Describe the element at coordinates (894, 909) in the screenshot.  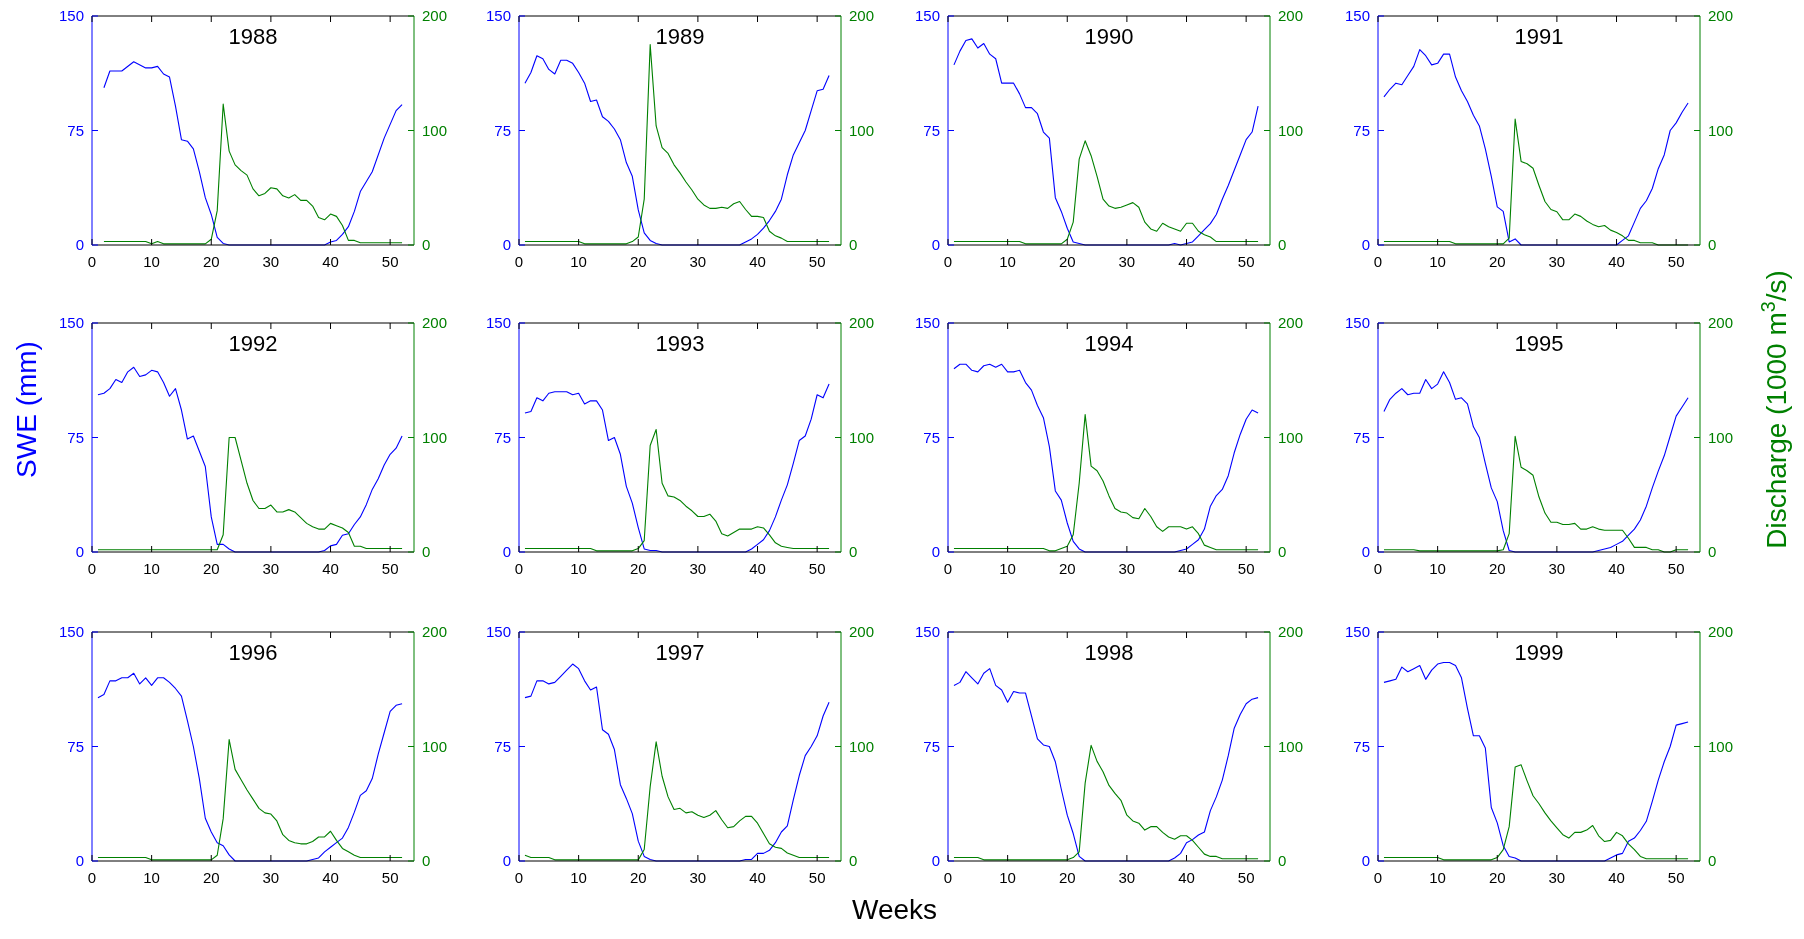
I see `x-axis-title: Weeks` at that location.